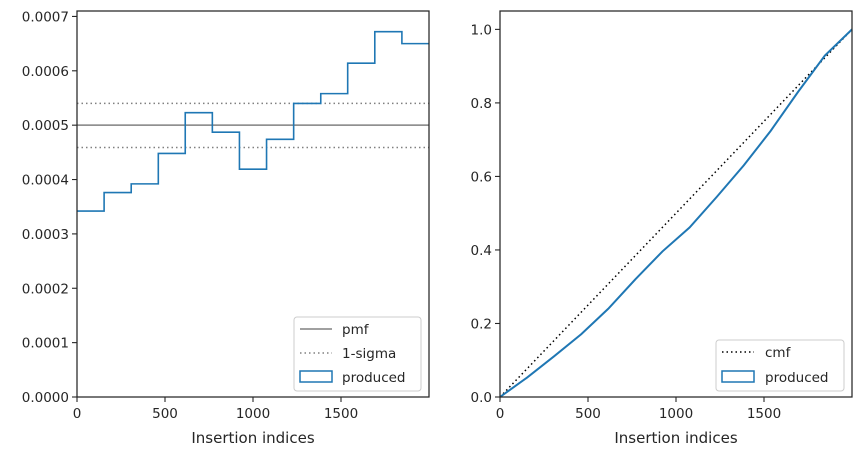  Describe the element at coordinates (45, 289) in the screenshot. I see `left-y-tick-label: 0.0002` at that location.